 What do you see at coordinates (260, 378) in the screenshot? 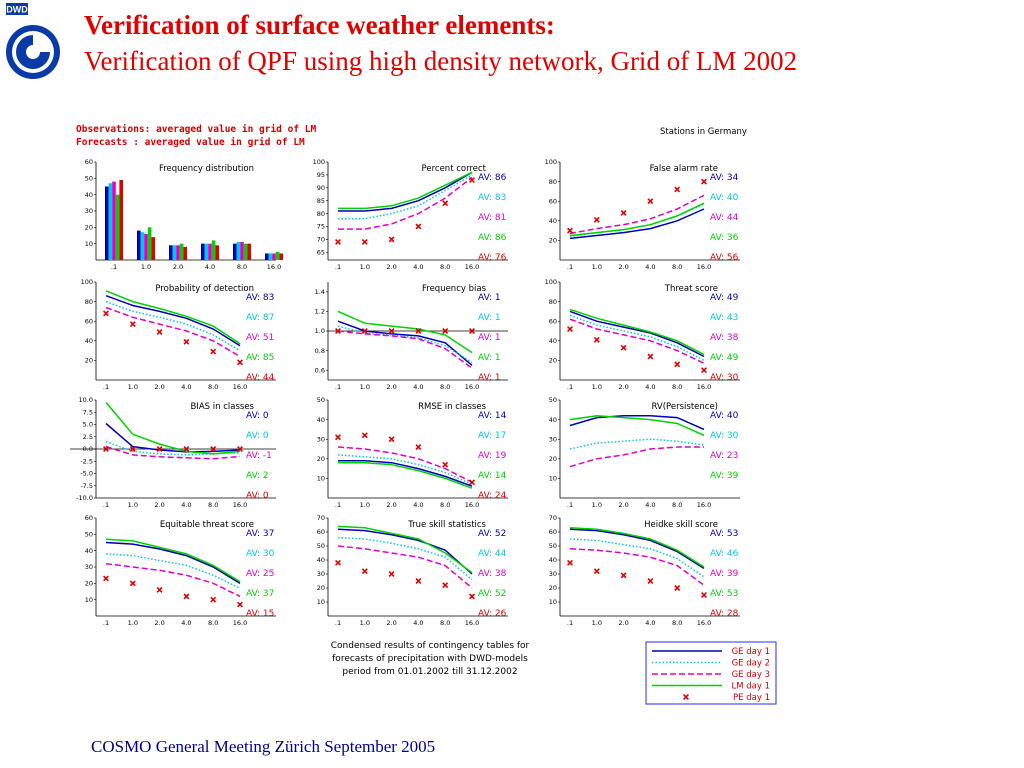
I see `av-label-pe-day-1: AV: 44` at bounding box center [260, 378].